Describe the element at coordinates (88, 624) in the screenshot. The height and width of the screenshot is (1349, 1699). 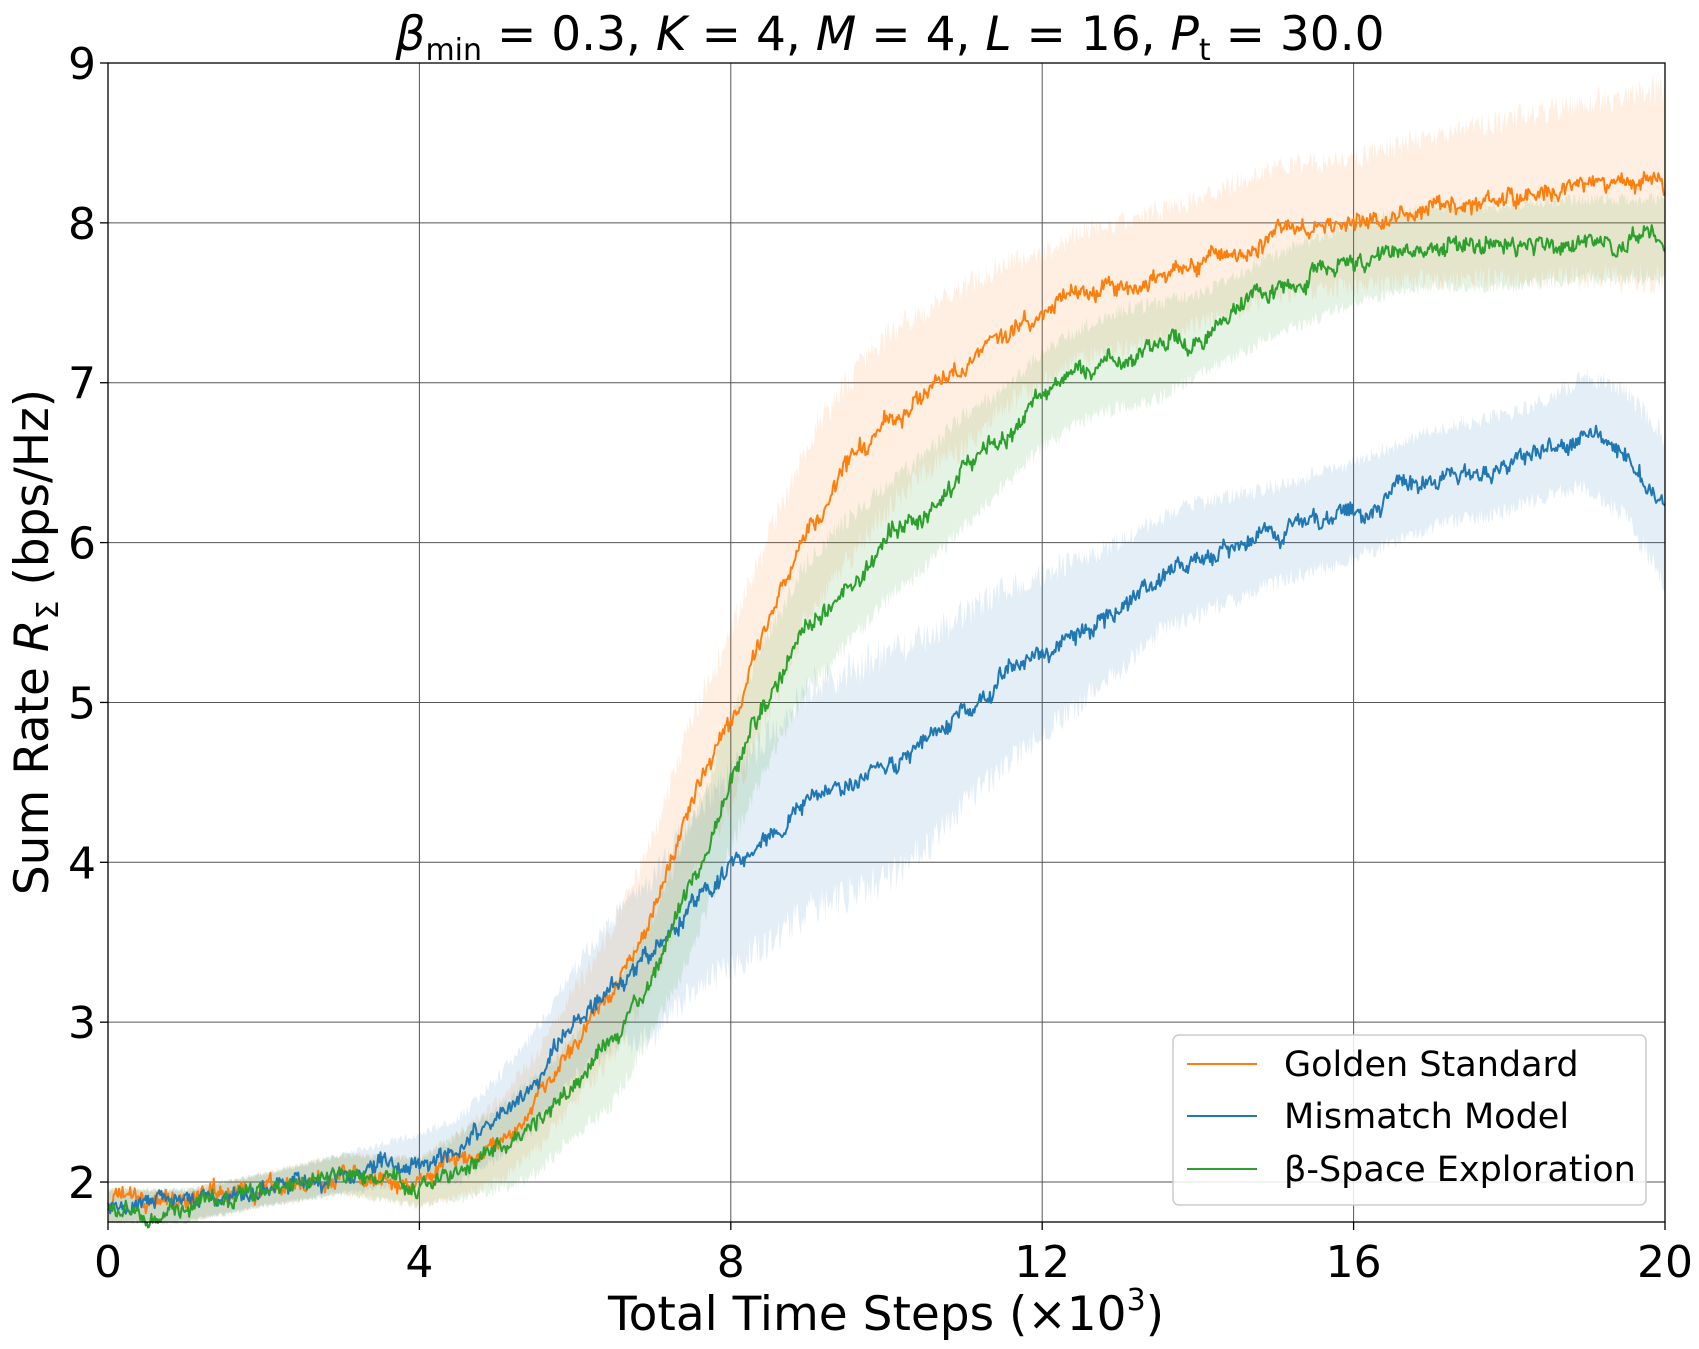
I see `y-axis-ticks: 2 3 4 5 6 7 8 9` at that location.